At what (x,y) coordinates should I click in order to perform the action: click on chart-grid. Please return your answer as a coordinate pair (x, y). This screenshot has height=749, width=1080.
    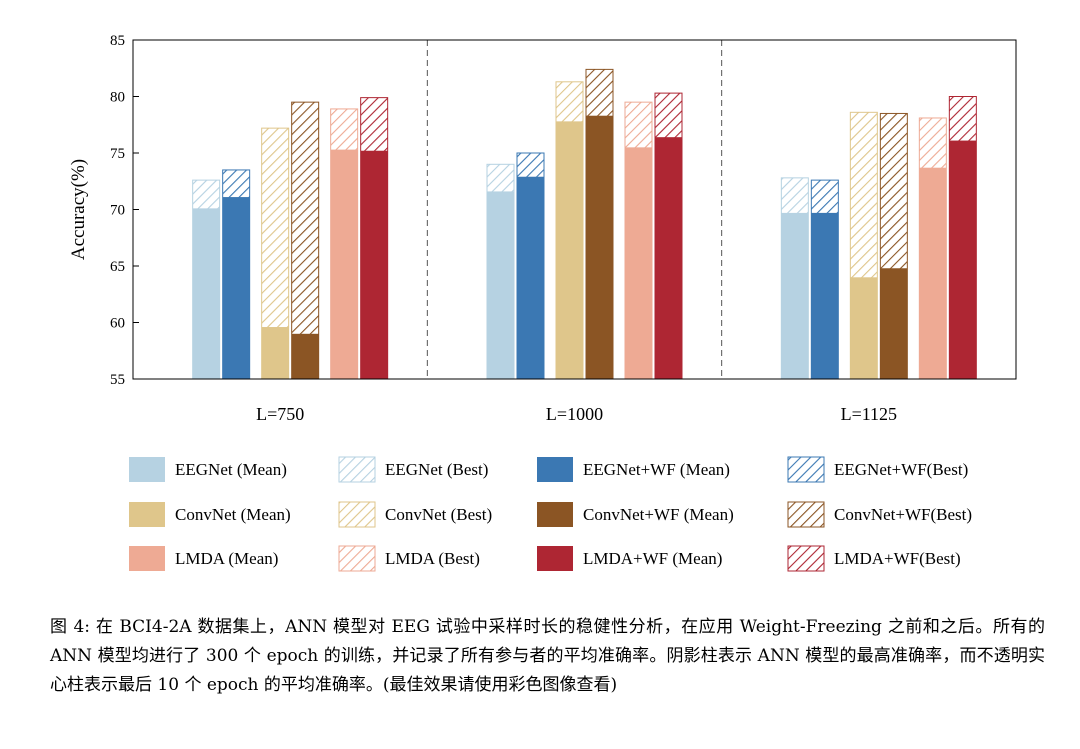
    Looking at the image, I should click on (574, 209).